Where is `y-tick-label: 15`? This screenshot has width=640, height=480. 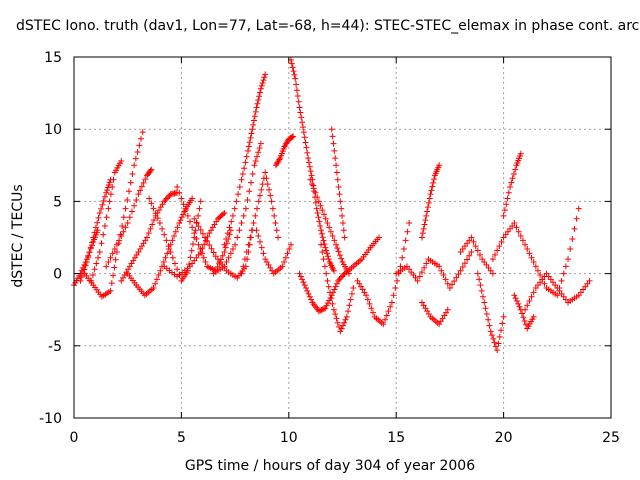 y-tick-label: 15 is located at coordinates (53, 58).